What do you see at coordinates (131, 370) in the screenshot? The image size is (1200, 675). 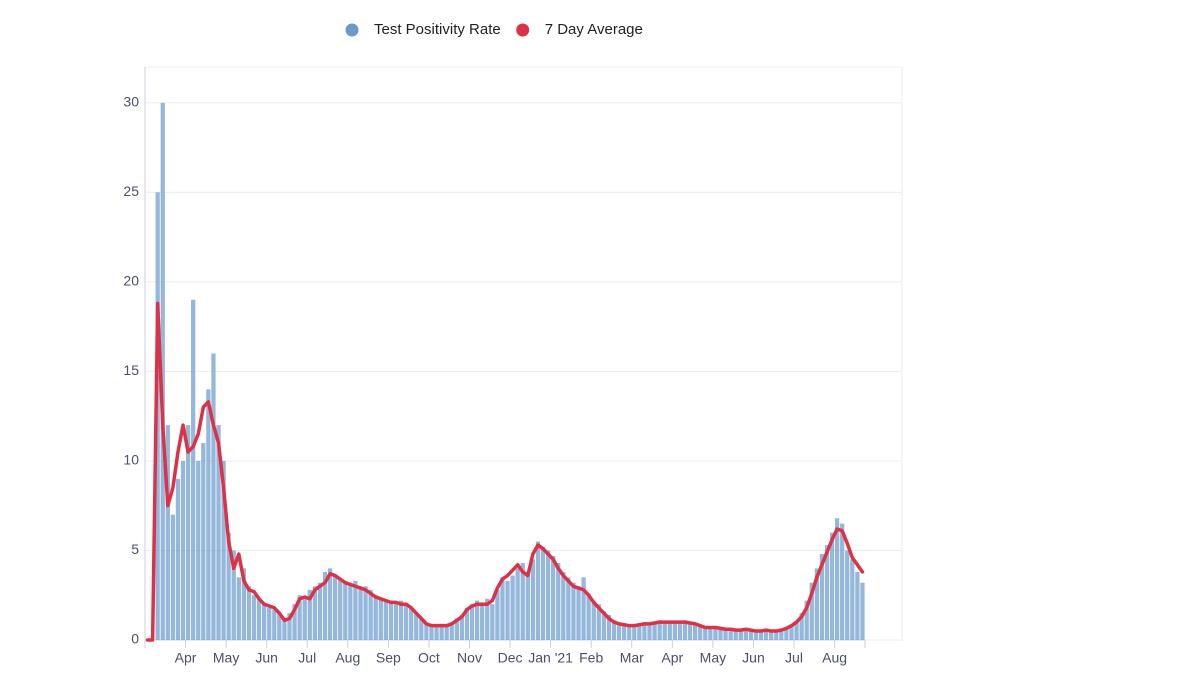 I see `y-tick-label: 15` at bounding box center [131, 370].